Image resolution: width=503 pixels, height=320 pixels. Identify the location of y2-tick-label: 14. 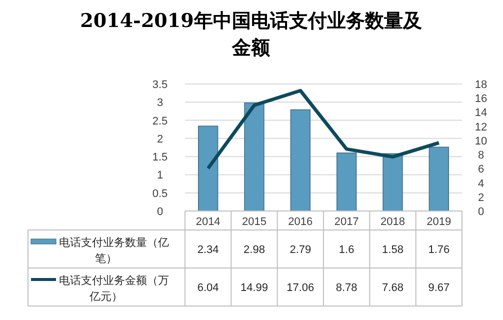
(481, 113).